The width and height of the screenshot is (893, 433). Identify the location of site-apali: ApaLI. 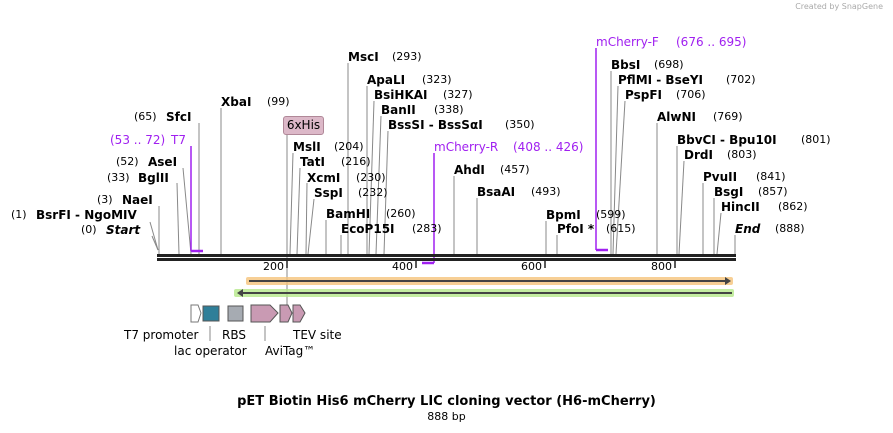
(386, 80).